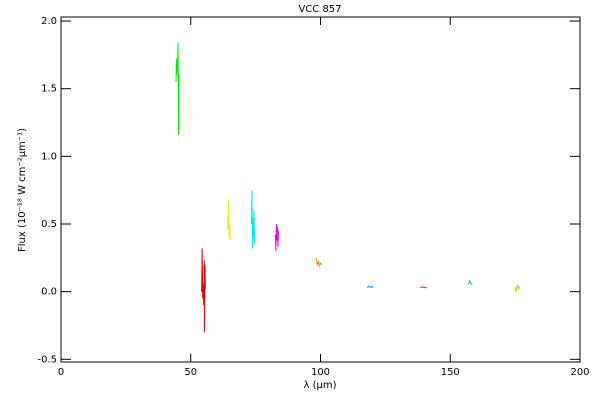 This screenshot has width=600, height=400. What do you see at coordinates (190, 372) in the screenshot?
I see `x-tick-label: 50` at bounding box center [190, 372].